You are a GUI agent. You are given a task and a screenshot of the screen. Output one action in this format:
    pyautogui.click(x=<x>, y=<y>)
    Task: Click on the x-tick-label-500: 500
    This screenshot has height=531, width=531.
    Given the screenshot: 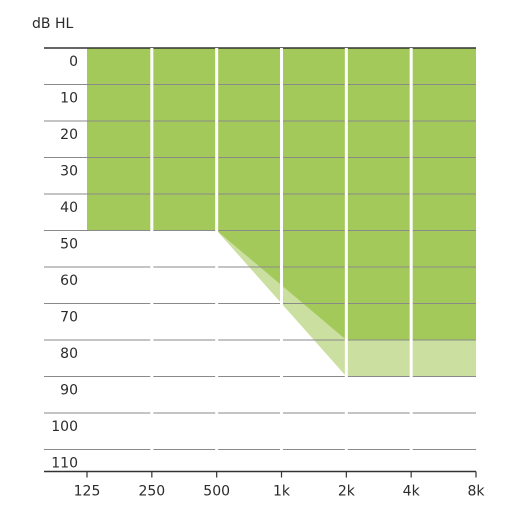 What is the action you would take?
    pyautogui.click(x=216, y=492)
    